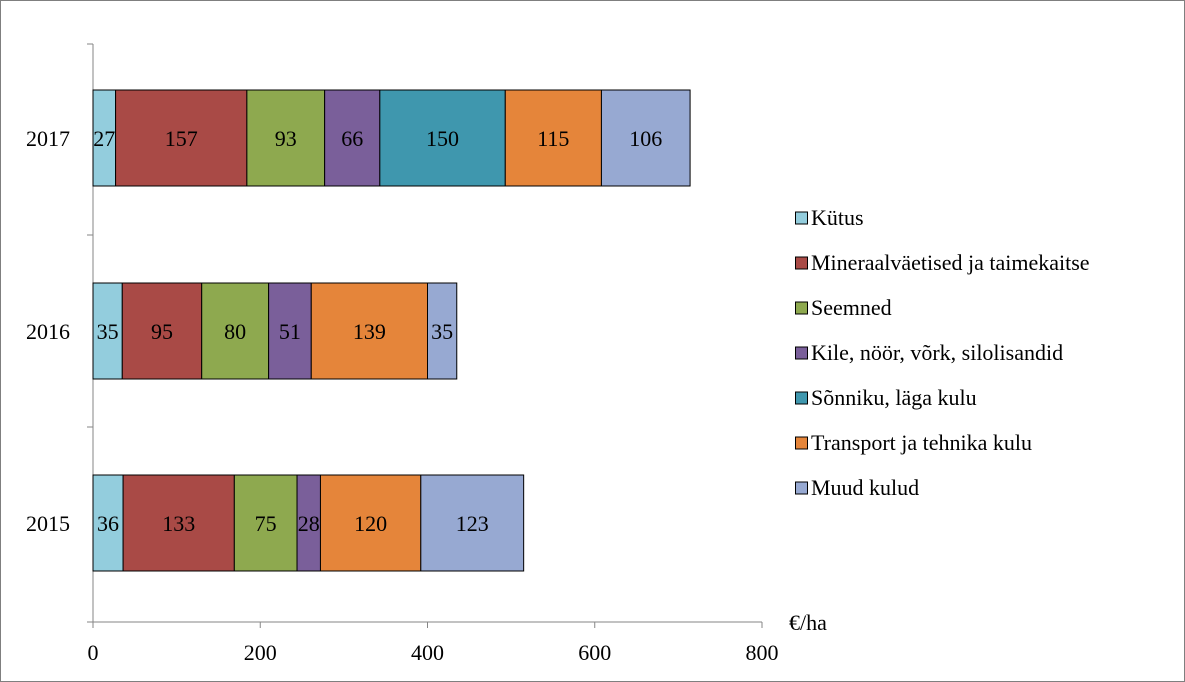 Image resolution: width=1185 pixels, height=682 pixels. What do you see at coordinates (921, 442) in the screenshot?
I see `legend-label: Transport ja tehnika kulu` at bounding box center [921, 442].